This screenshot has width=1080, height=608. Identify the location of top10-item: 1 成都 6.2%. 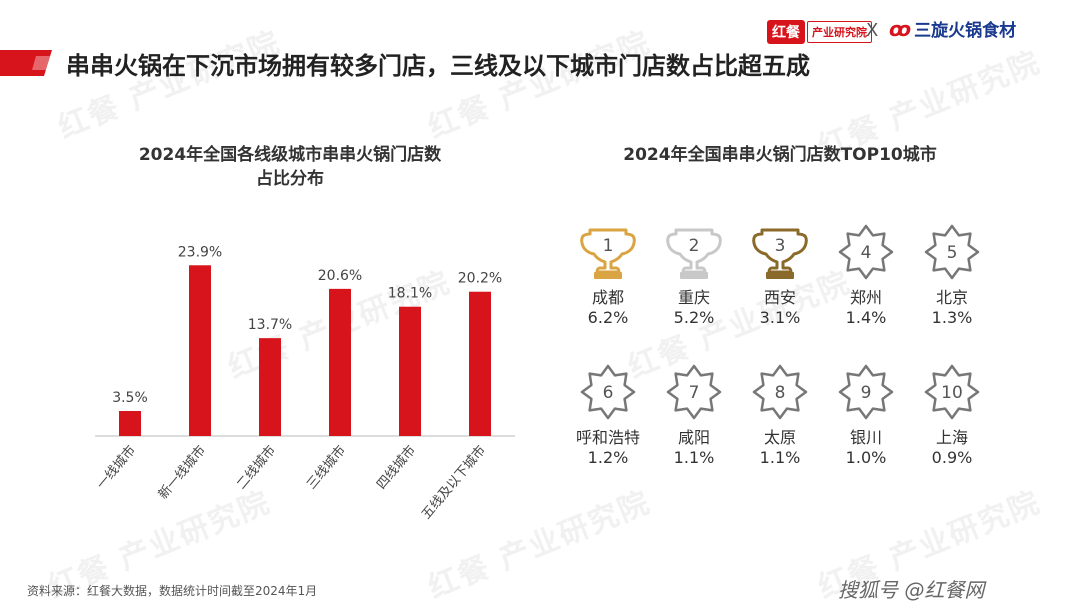
(608, 275).